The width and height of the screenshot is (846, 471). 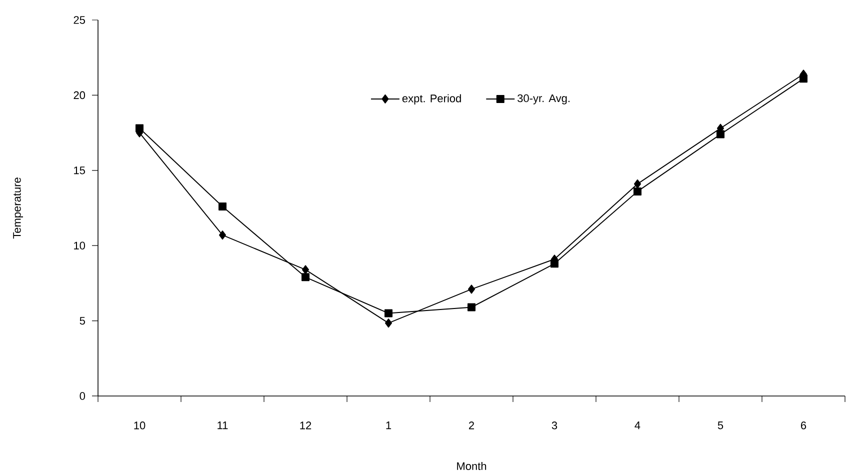 What do you see at coordinates (83, 320) in the screenshot?
I see `y-tick-label: 5` at bounding box center [83, 320].